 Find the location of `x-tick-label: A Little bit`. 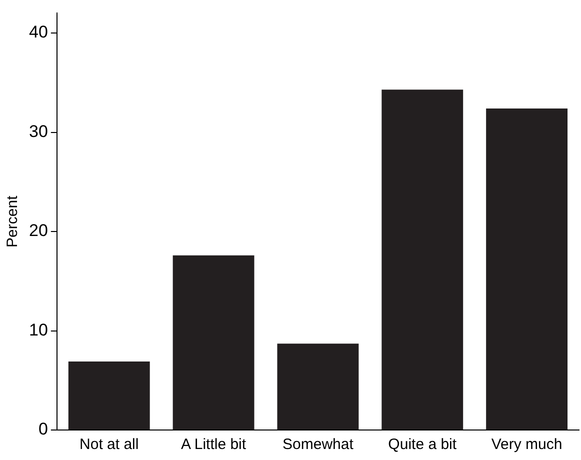

x-tick-label: A Little bit is located at coordinates (214, 445).